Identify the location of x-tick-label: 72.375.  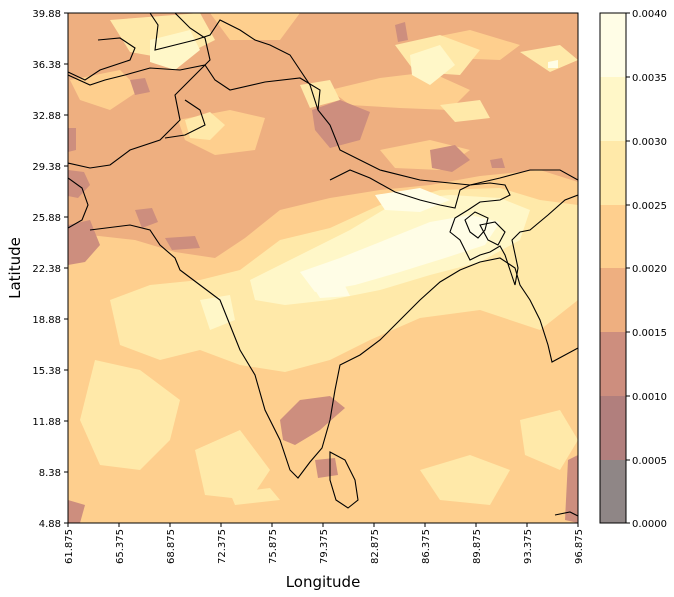
(222, 546).